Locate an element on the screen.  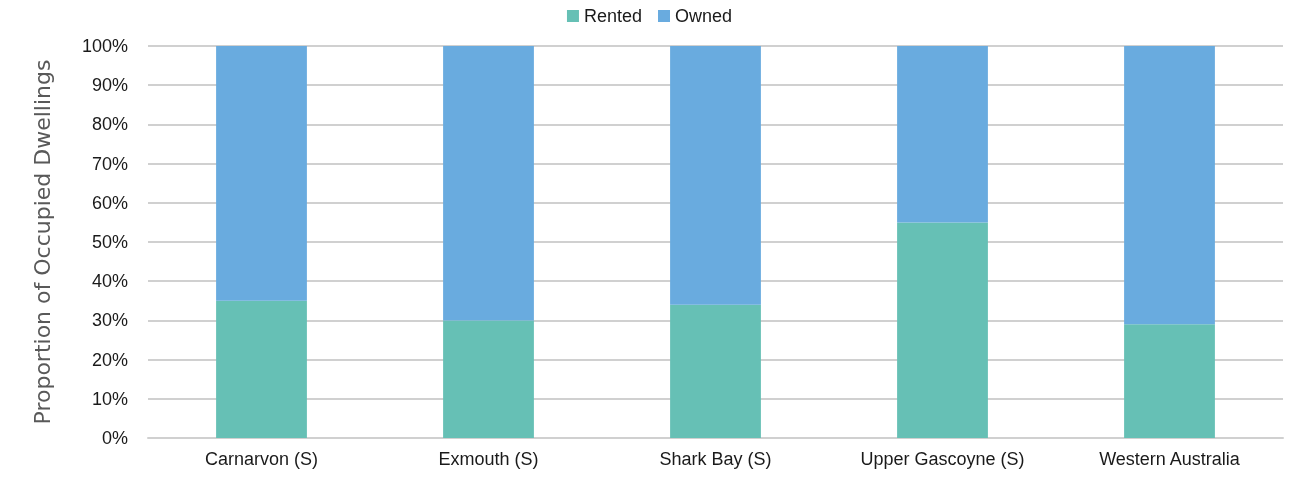
y-tick-label: 30% is located at coordinates (109, 320).